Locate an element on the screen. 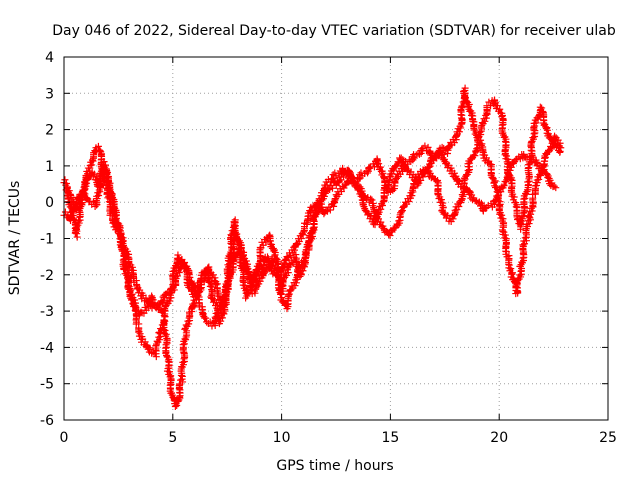 This screenshot has height=480, width=640. y-tick-label: -5 is located at coordinates (47, 385).